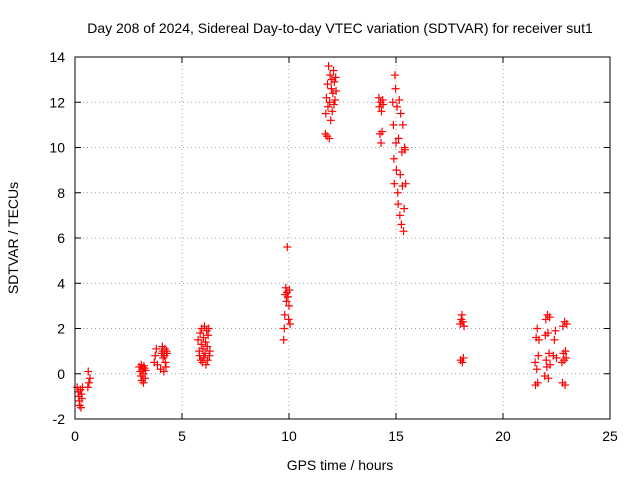 Image resolution: width=640 pixels, height=480 pixels. What do you see at coordinates (182, 436) in the screenshot?
I see `x-tick-label: 5` at bounding box center [182, 436].